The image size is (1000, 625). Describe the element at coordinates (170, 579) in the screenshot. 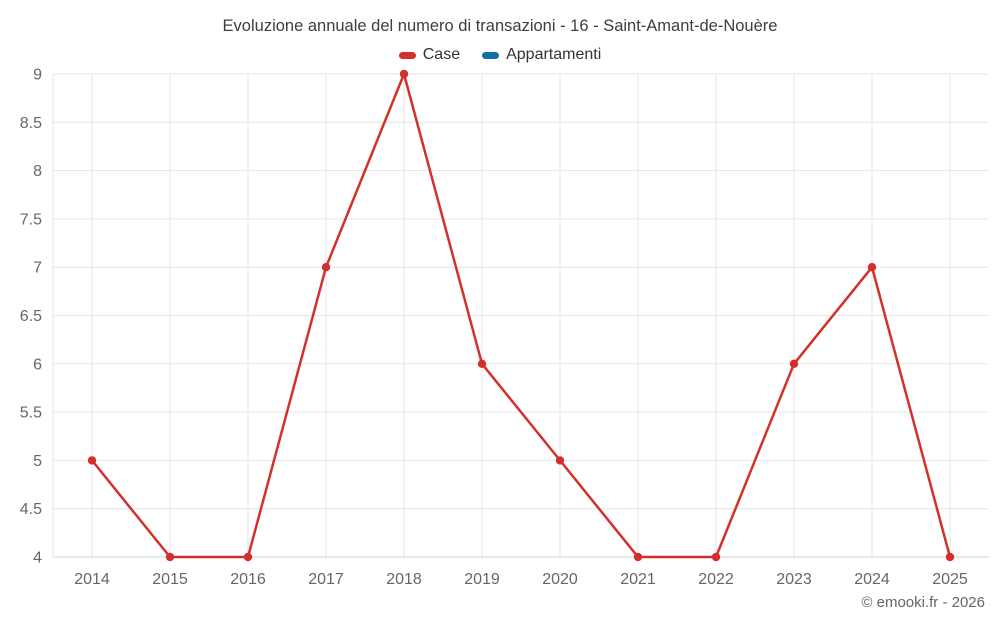

I see `x-axis-tick-label: 2015` at that location.